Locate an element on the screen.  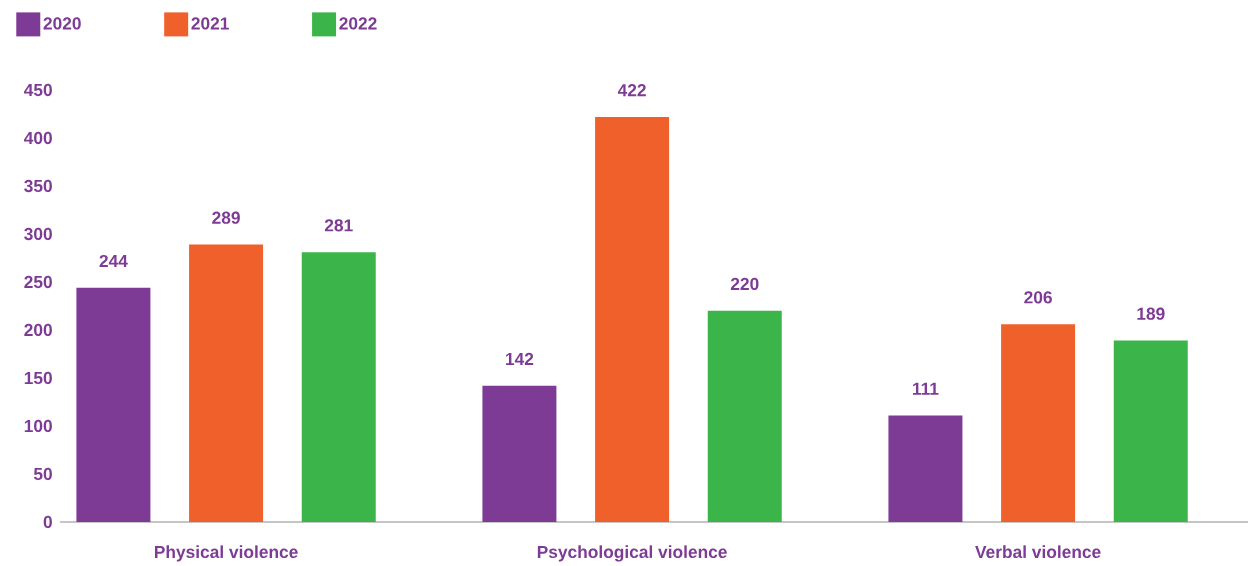
data-label: 244 is located at coordinates (113, 261).